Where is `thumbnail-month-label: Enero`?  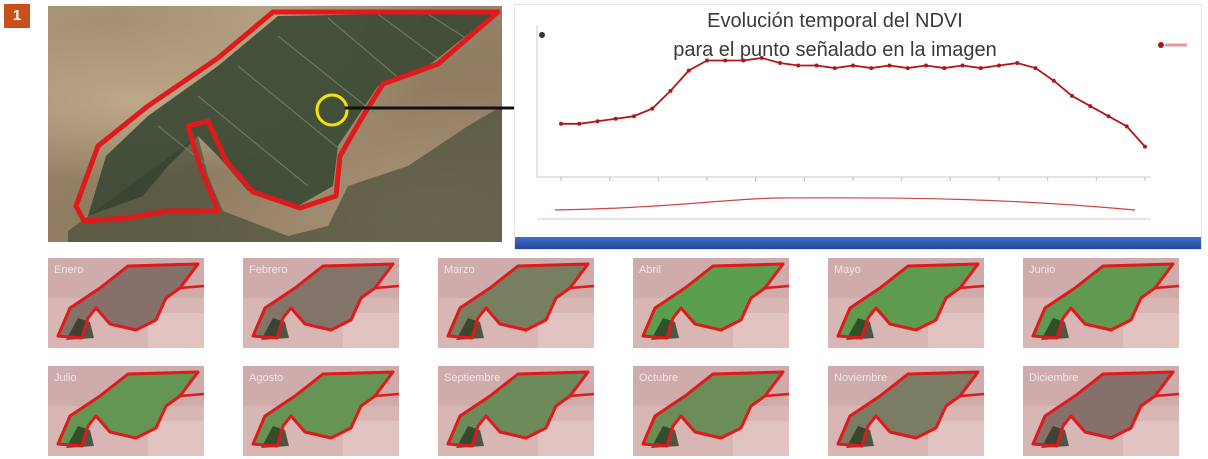
thumbnail-month-label: Enero is located at coordinates (69, 270).